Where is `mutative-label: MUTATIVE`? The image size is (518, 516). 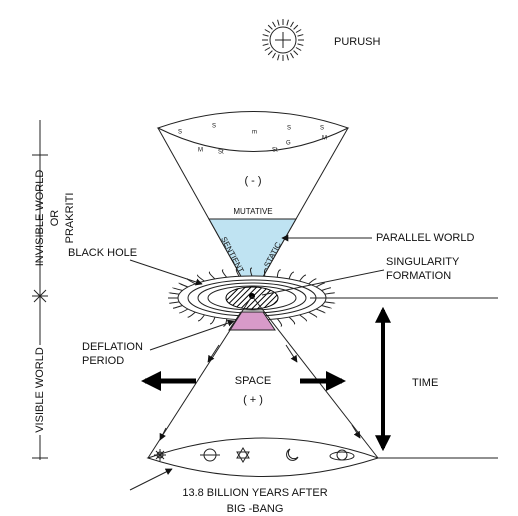
mutative-label: MUTATIVE is located at coordinates (252, 211).